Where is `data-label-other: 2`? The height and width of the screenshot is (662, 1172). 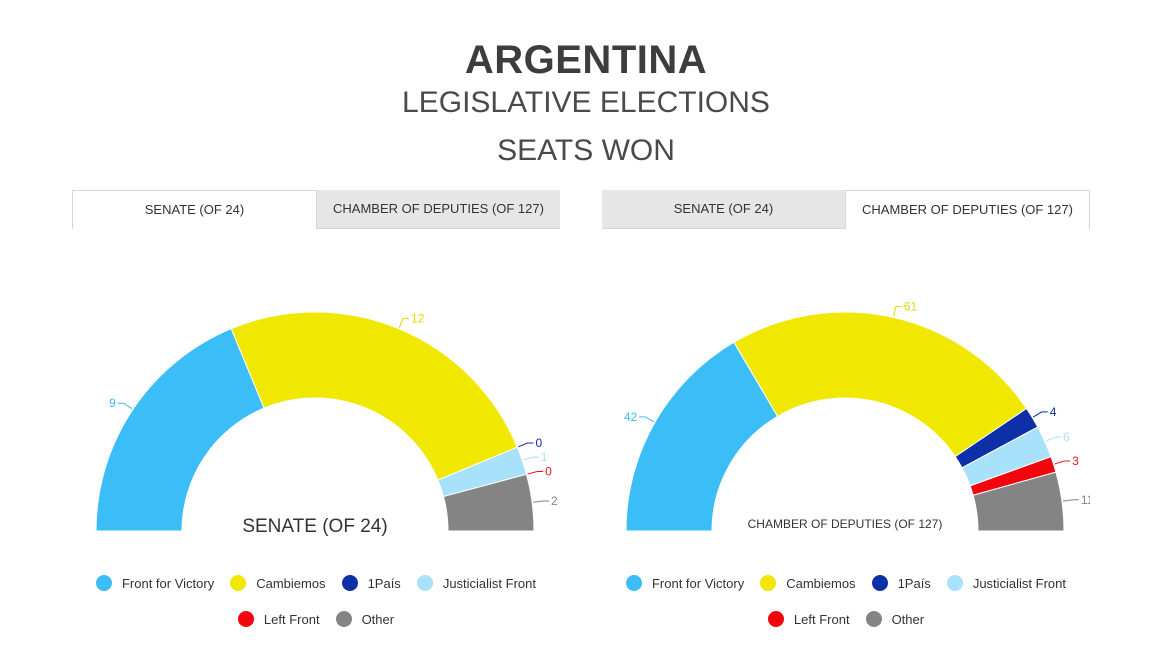 data-label-other: 2 is located at coordinates (554, 501).